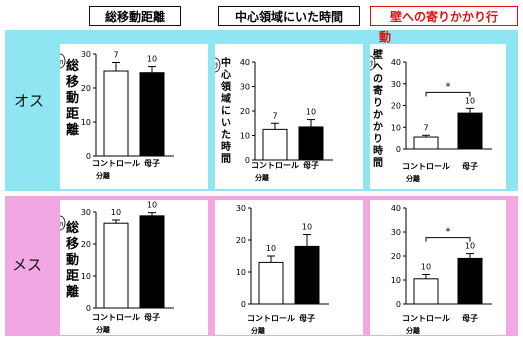 The height and width of the screenshot is (339, 523). What do you see at coordinates (226, 135) in the screenshot?
I see `y-axis-title-char: た` at bounding box center [226, 135].